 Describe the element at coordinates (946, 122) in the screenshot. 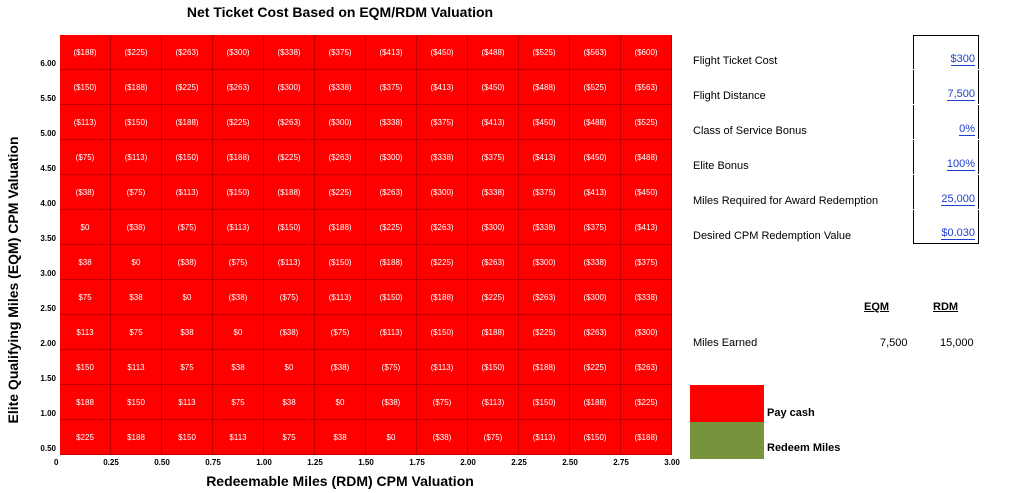

I see `param-input-cell: 0%` at that location.